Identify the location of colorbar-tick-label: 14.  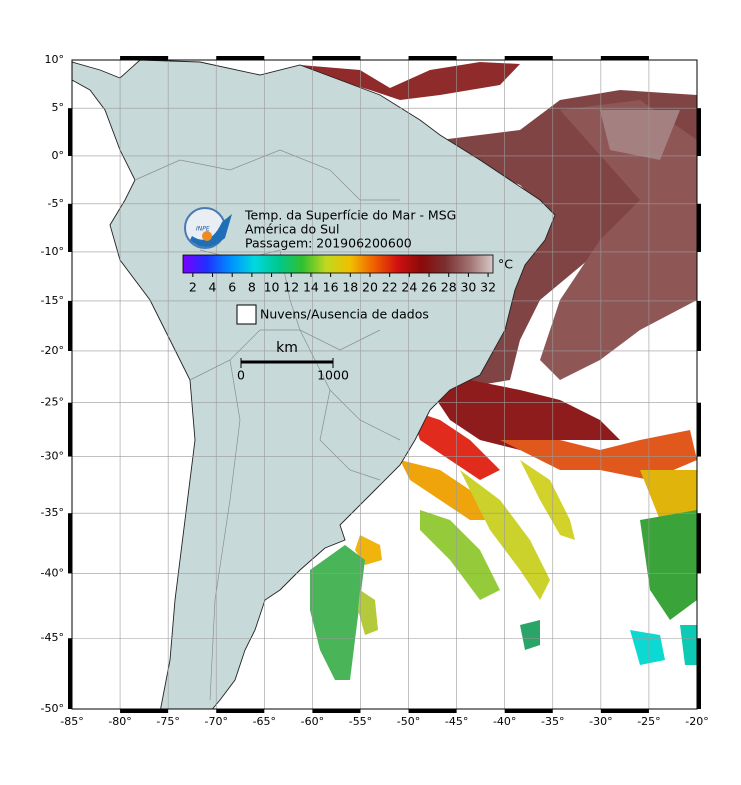
(311, 287).